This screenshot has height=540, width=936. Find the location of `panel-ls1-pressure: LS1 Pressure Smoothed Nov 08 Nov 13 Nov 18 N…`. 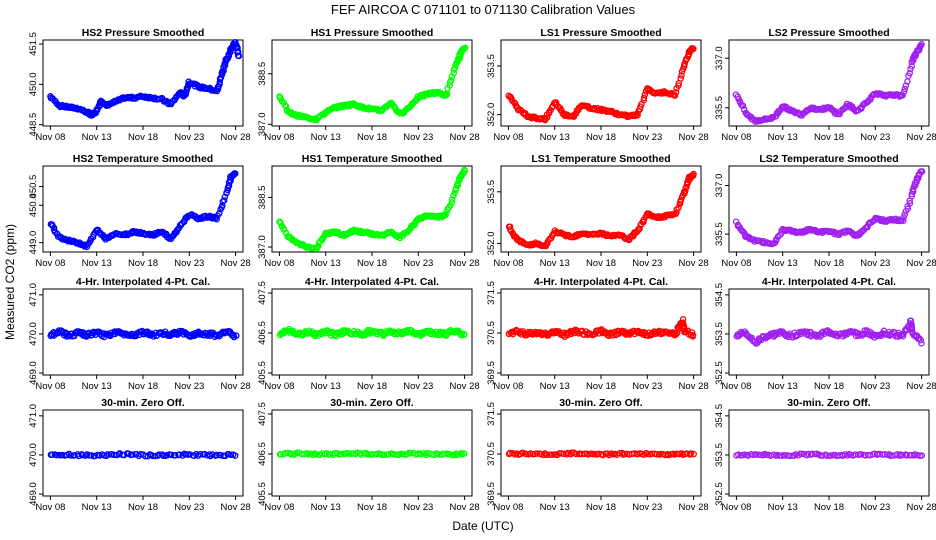

panel-ls1-pressure: LS1 Pressure Smoothed Nov 08 Nov 13 Nov 18 N… is located at coordinates (597, 85).